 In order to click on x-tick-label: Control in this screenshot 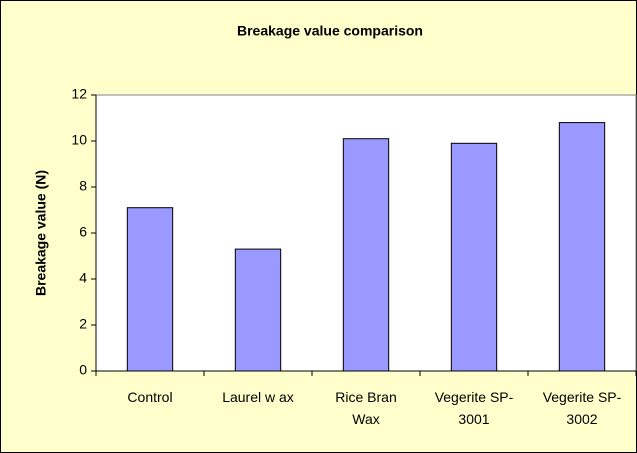, I will do `click(150, 397)`.